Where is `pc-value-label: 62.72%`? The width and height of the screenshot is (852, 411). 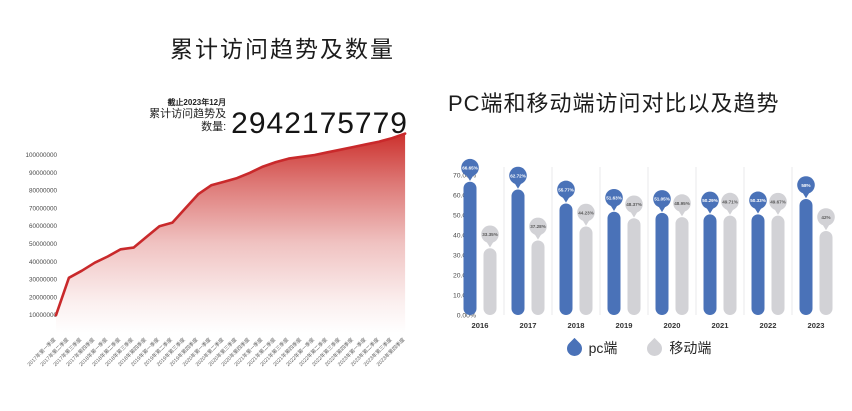
pc-value-label: 62.72% is located at coordinates (518, 175).